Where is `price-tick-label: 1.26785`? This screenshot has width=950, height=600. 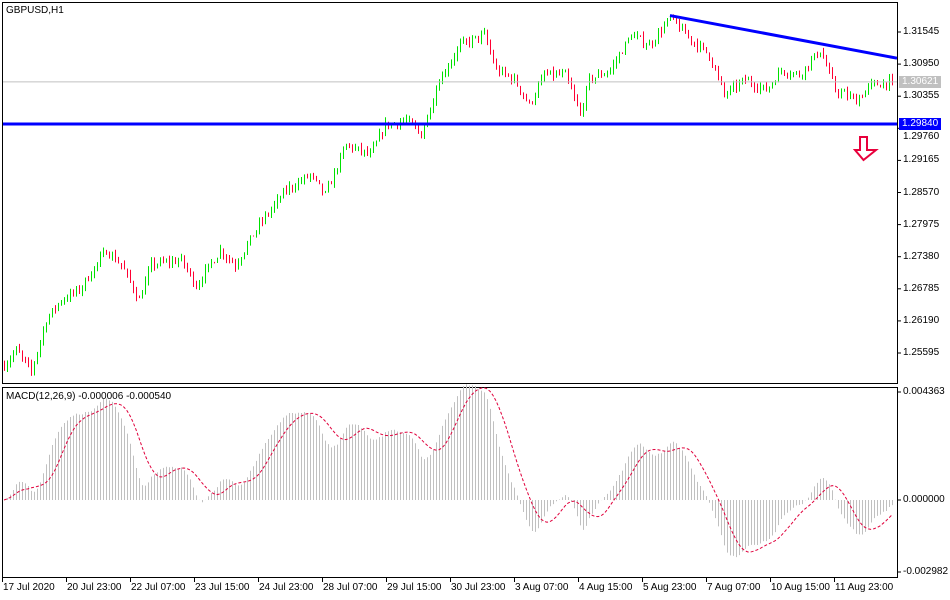 price-tick-label: 1.26785 is located at coordinates (921, 288).